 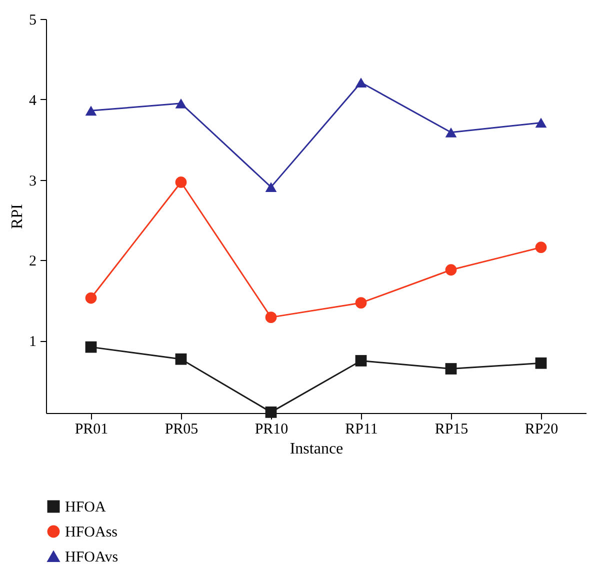 What do you see at coordinates (317, 449) in the screenshot?
I see `x-axis-title: Instance` at bounding box center [317, 449].